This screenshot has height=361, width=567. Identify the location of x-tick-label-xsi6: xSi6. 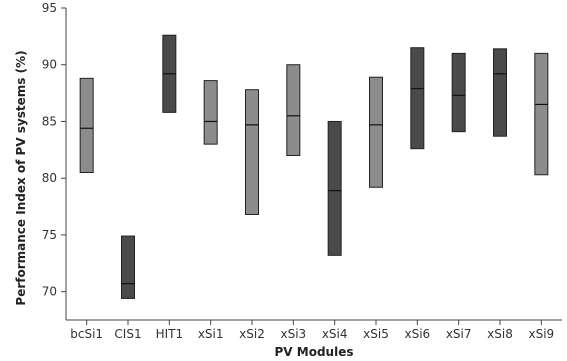
(417, 334).